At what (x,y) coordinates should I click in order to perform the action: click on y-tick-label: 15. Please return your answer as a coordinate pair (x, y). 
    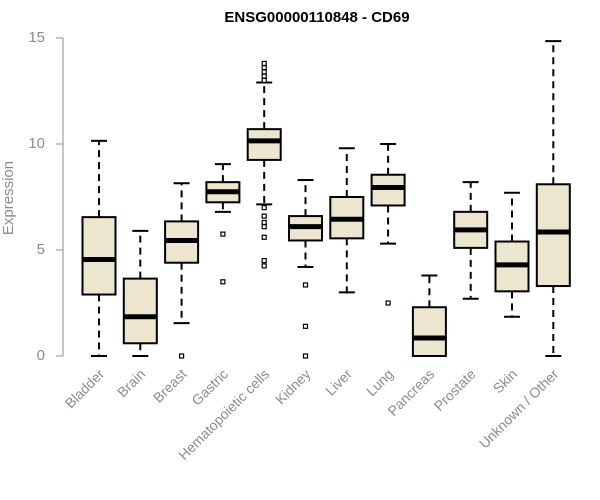
    Looking at the image, I should click on (36, 37).